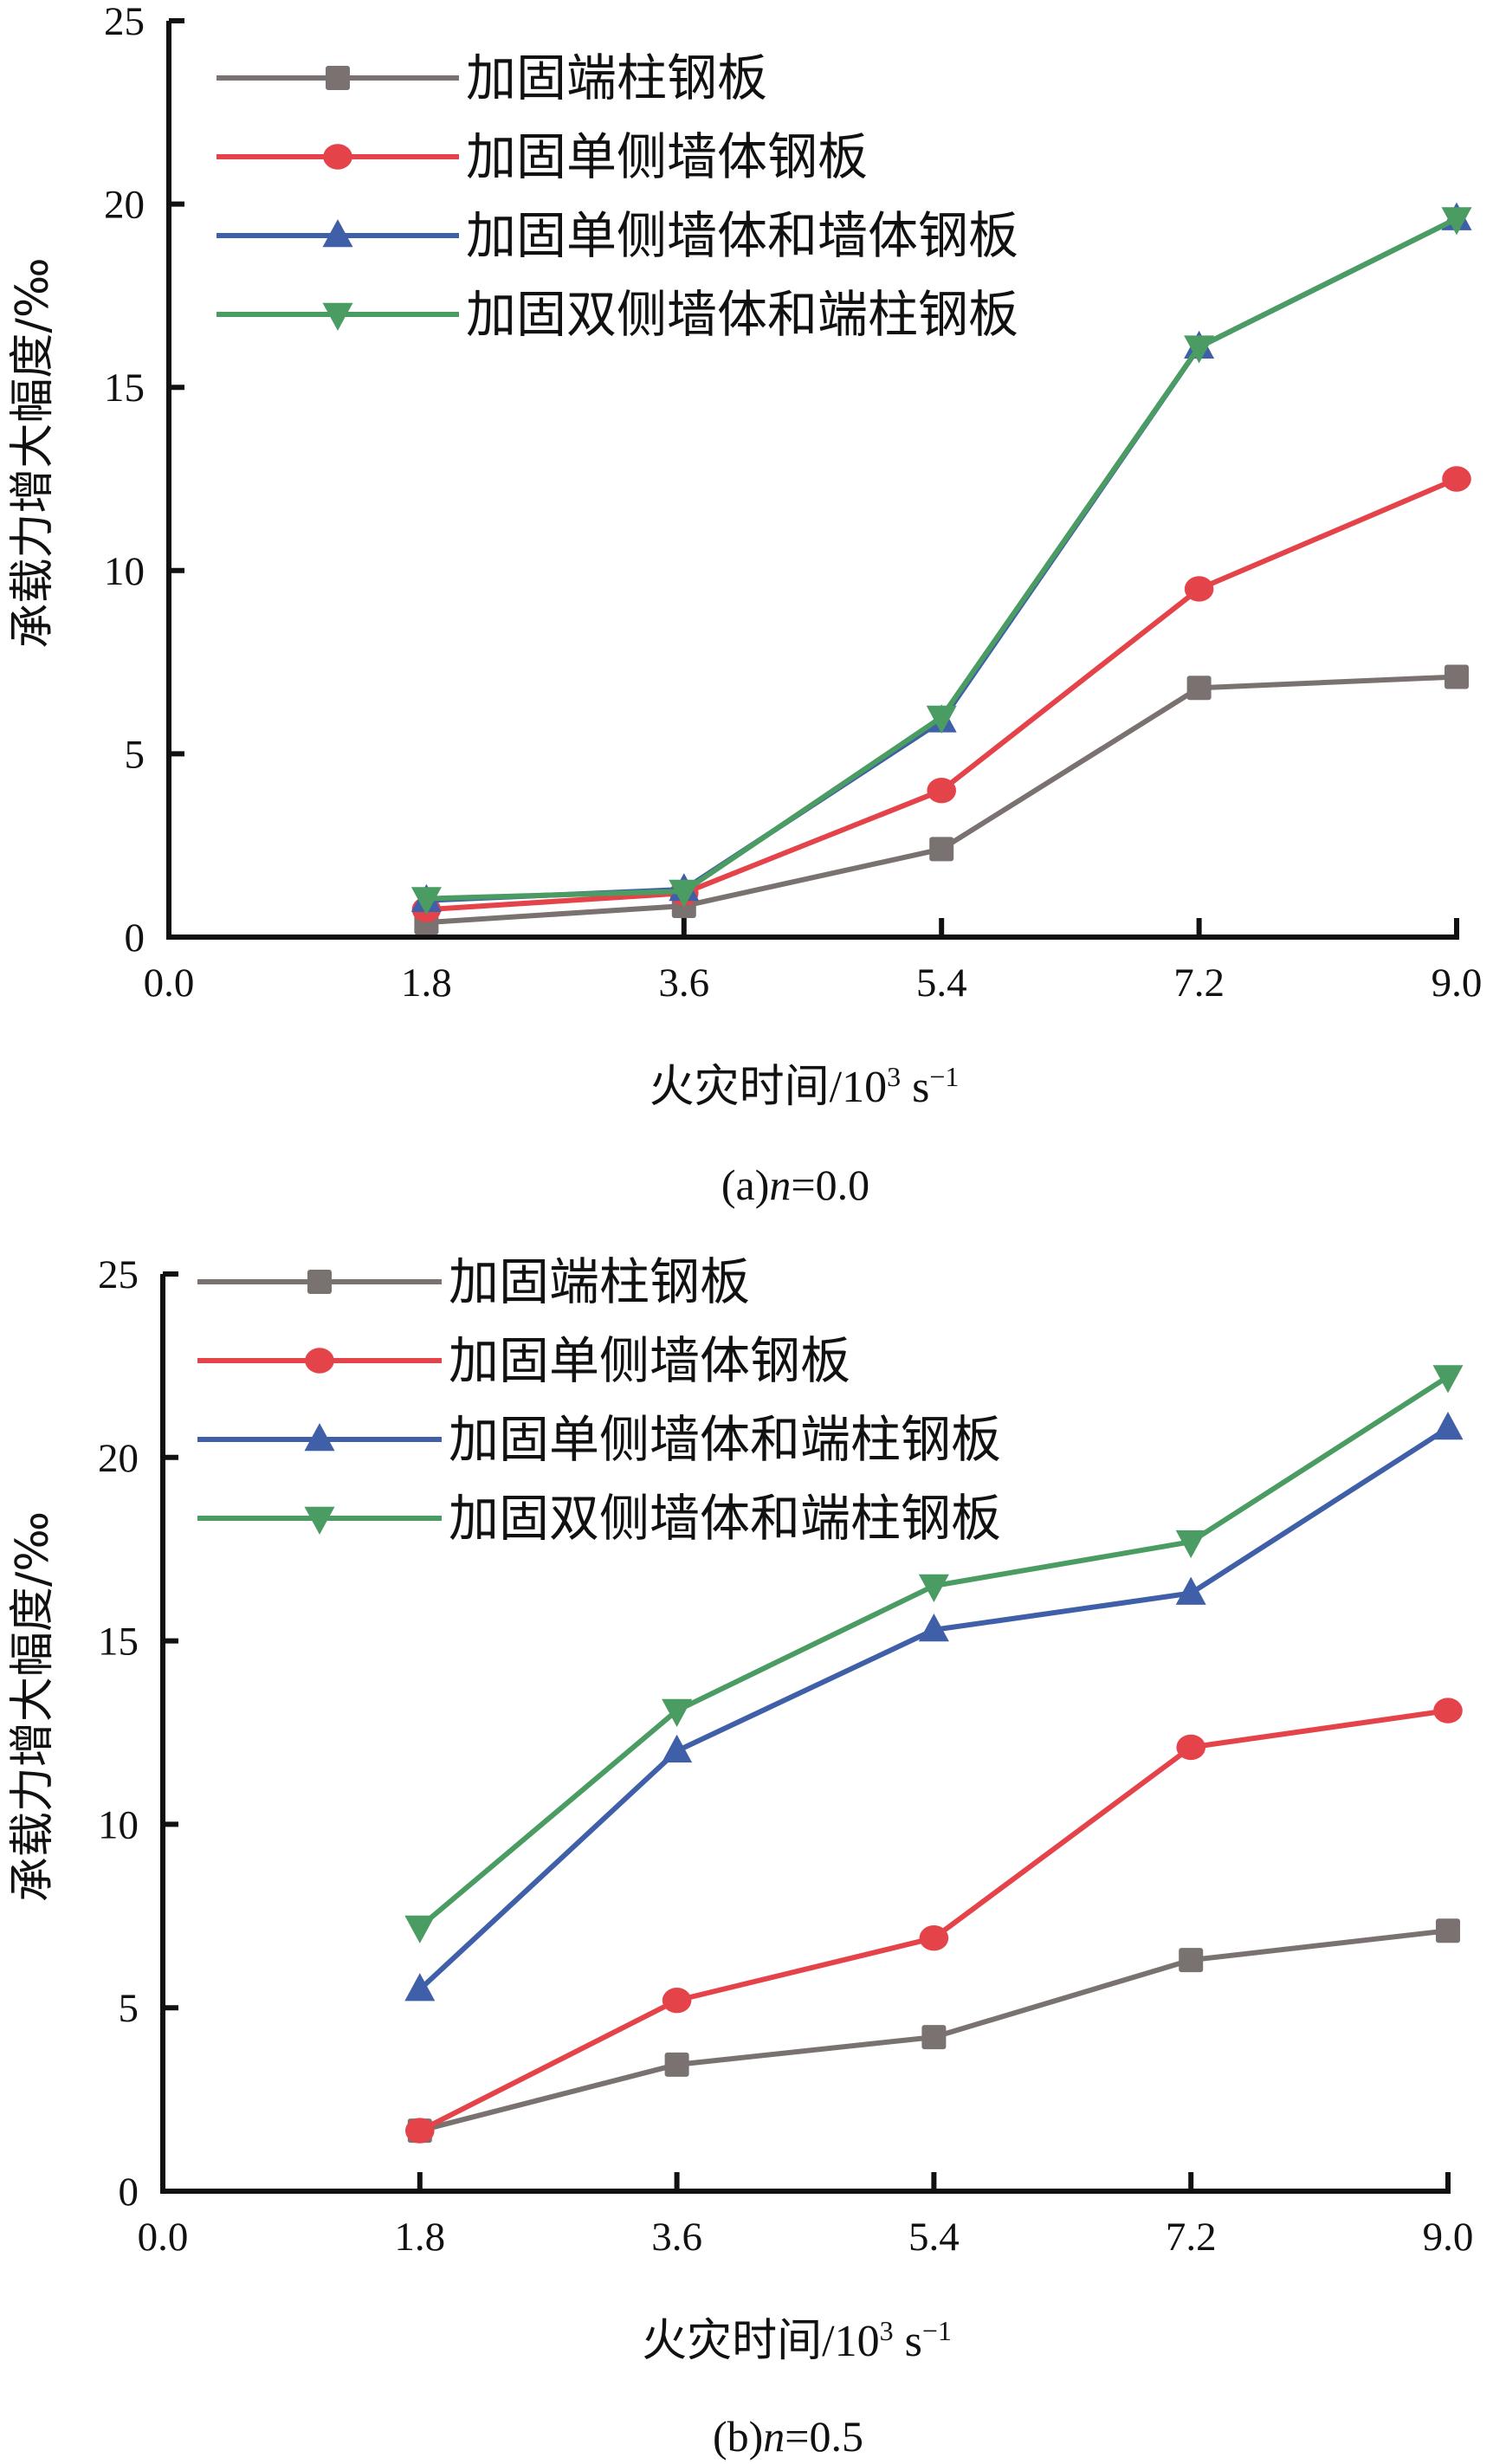 This screenshot has width=1493, height=2464. What do you see at coordinates (725, 1439) in the screenshot?
I see `legend-label: 加固单侧墙体和端柱钢板` at bounding box center [725, 1439].